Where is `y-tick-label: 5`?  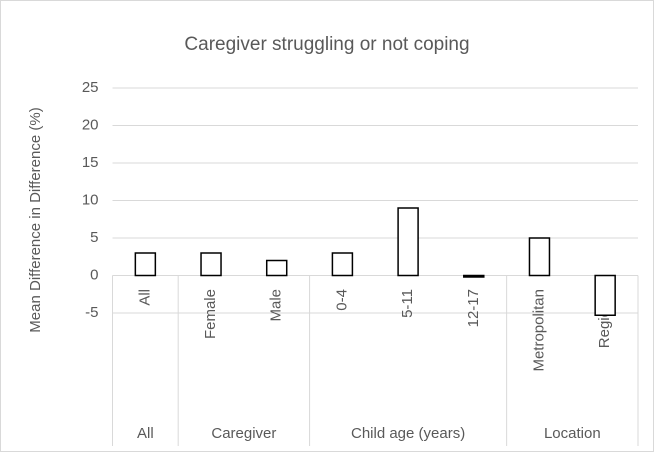 y-tick-label: 5 is located at coordinates (94, 237).